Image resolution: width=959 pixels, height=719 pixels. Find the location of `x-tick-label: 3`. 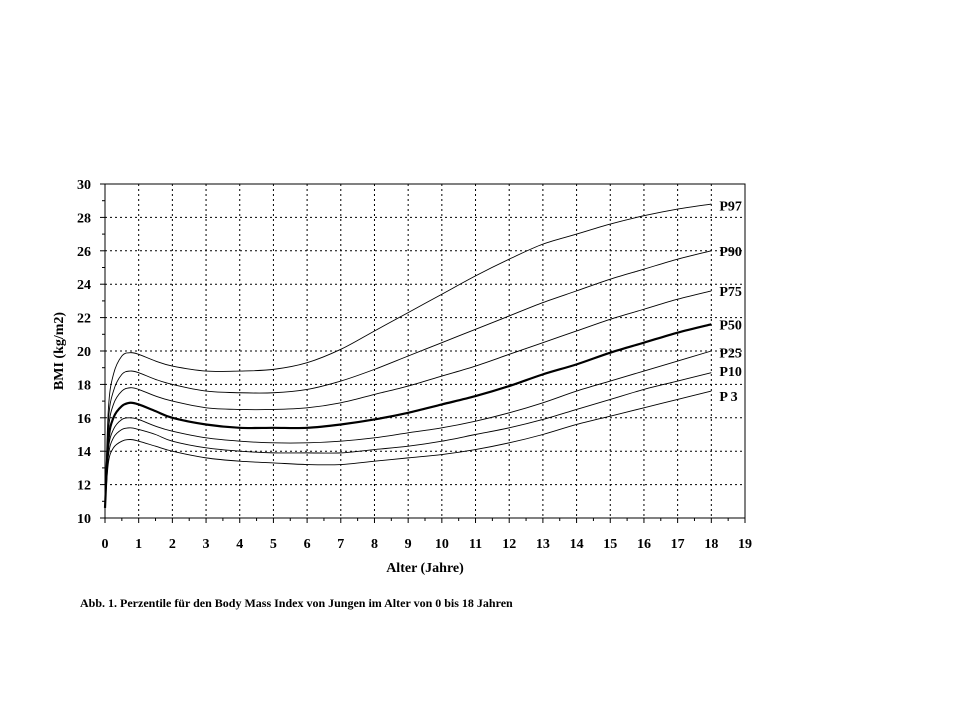

x-tick-label: 3 is located at coordinates (206, 544).